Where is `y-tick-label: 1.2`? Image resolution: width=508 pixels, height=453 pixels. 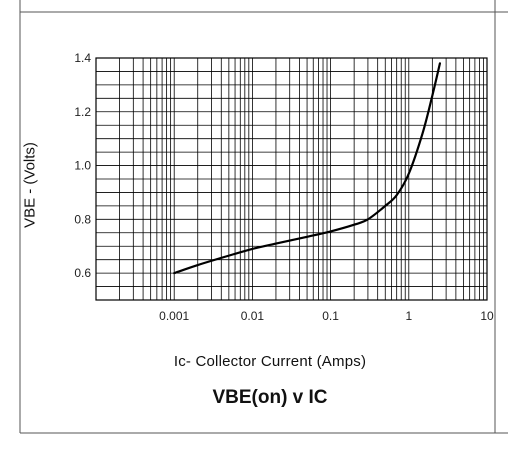
y-tick-label: 1.2 is located at coordinates (82, 112).